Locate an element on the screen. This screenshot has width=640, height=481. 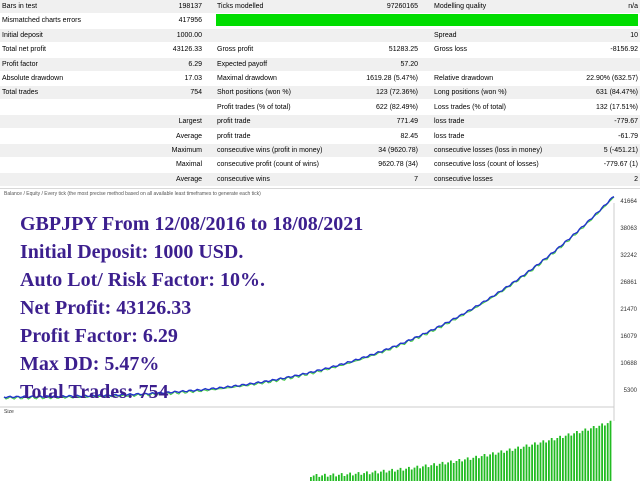
y-tick-label: 41664 is located at coordinates (628, 202).